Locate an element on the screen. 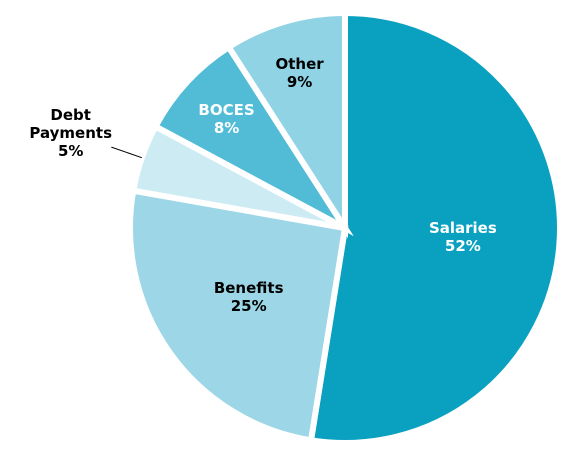 The width and height of the screenshot is (570, 451). slice-name: BOCES is located at coordinates (226, 109).